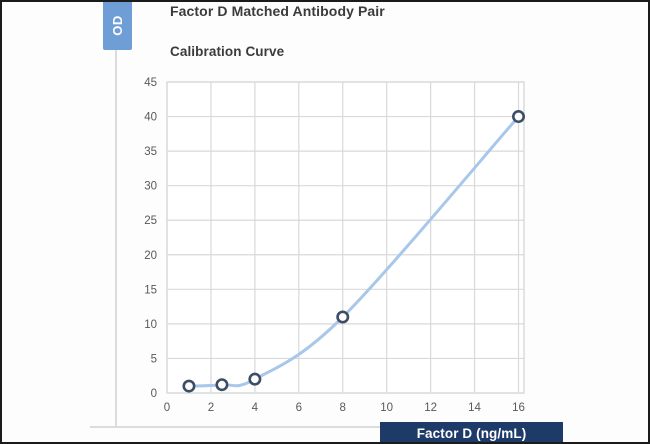  I want to click on y-axis-guide-line, so click(116, 239).